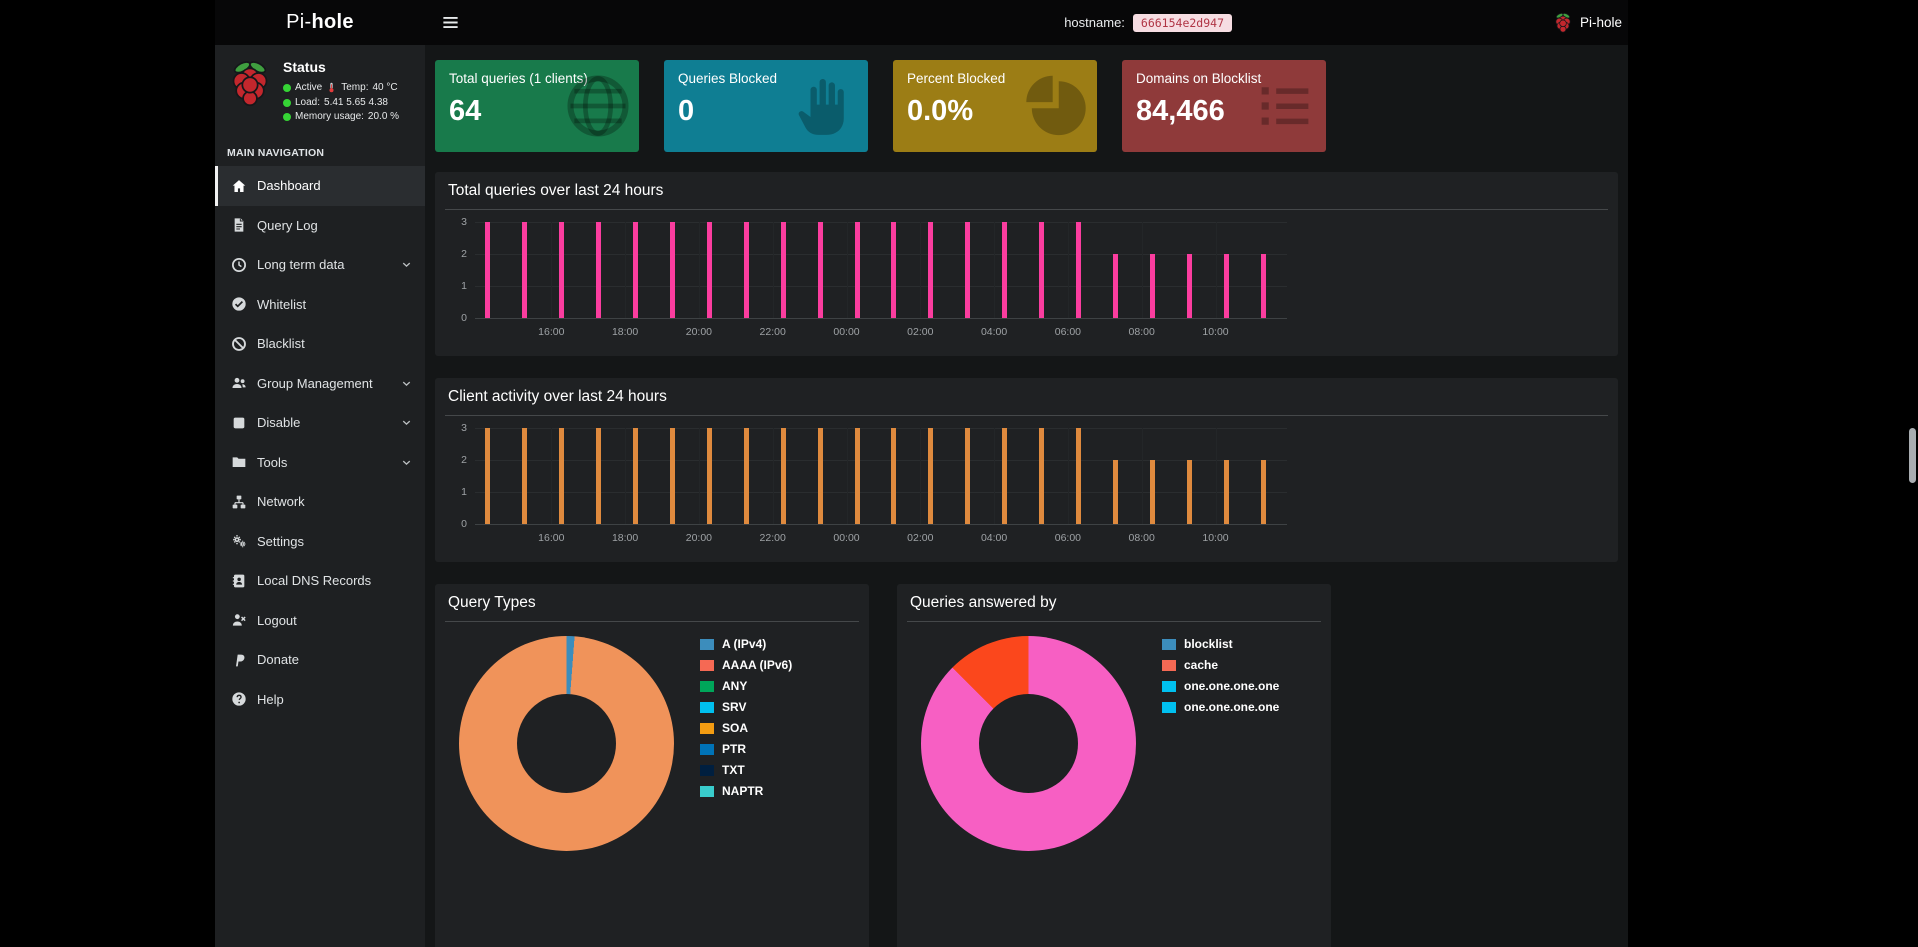 This screenshot has height=947, width=1918. What do you see at coordinates (320, 423) in the screenshot?
I see `sidebar-item-disable: Disable` at bounding box center [320, 423].